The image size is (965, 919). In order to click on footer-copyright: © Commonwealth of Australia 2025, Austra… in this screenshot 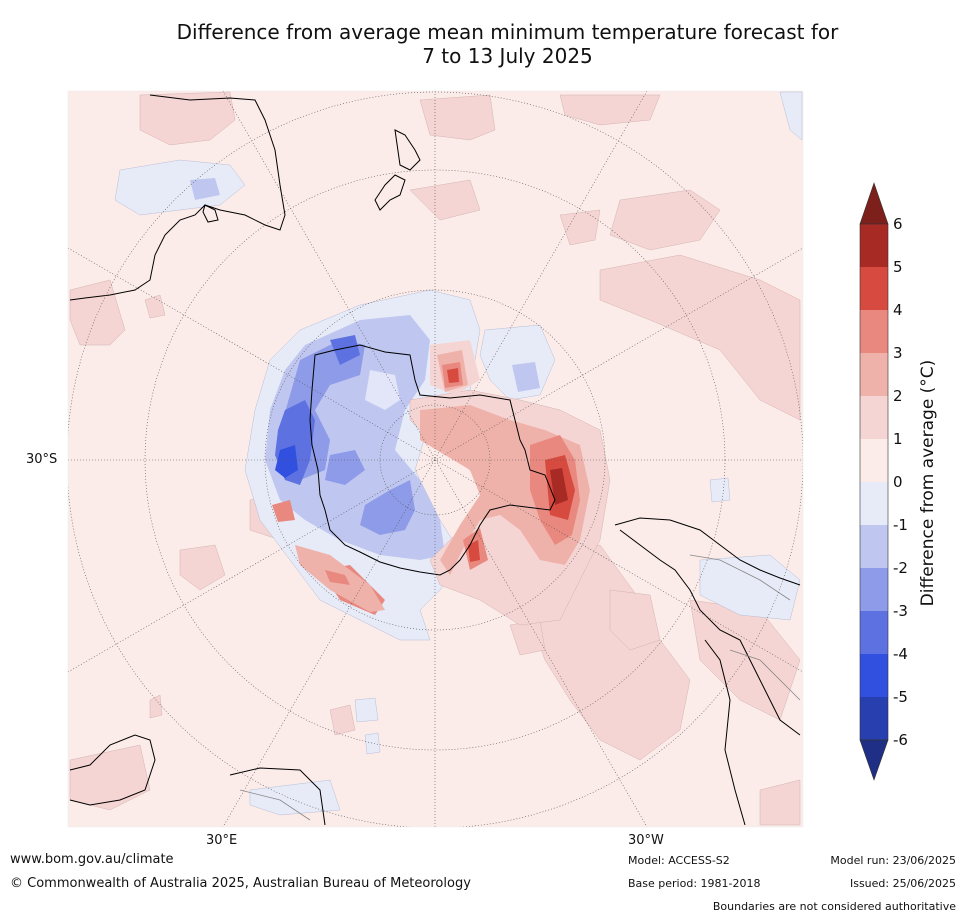, I will do `click(240, 883)`.